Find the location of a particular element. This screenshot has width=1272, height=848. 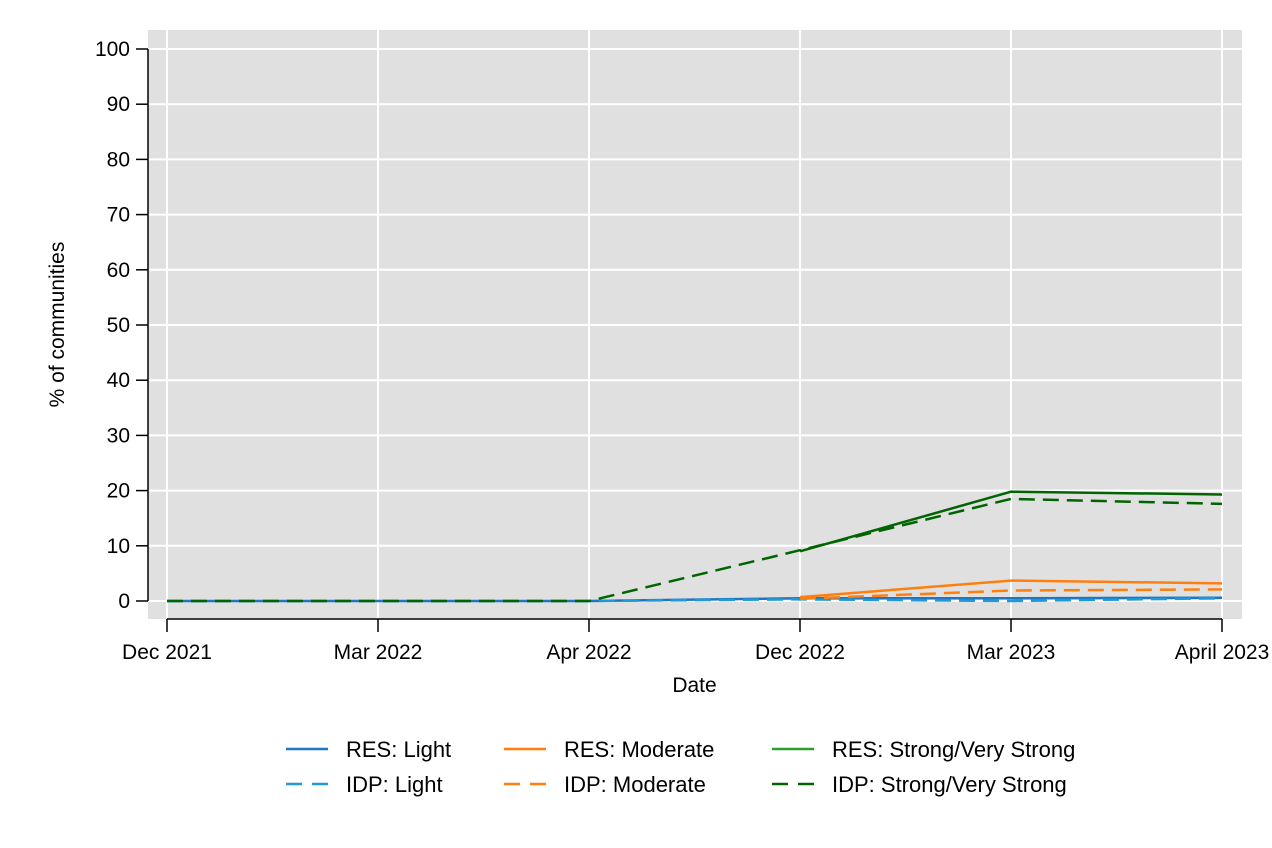

legend-label-res-strong-very-strong: RES: Strong/Very Strong is located at coordinates (953, 749).